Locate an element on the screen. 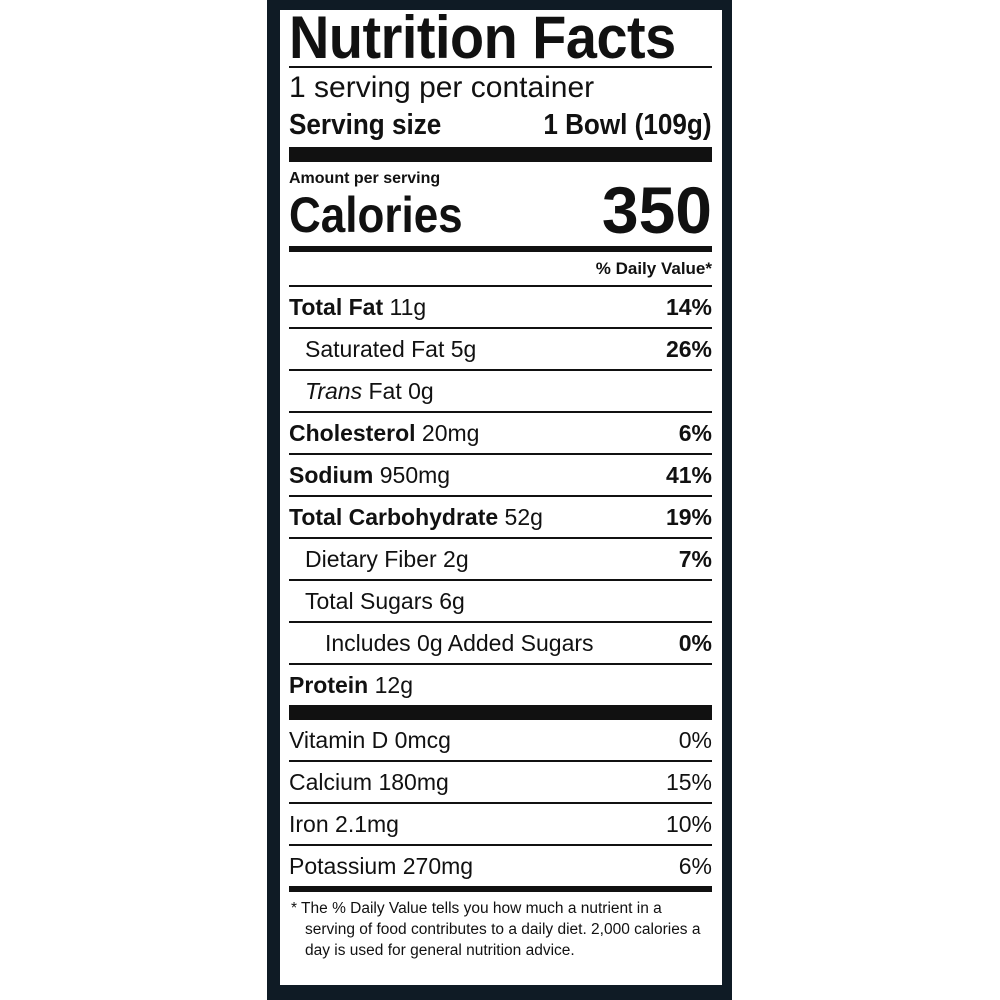 This screenshot has width=1000, height=1000. nutrient-name: Cholesterol is located at coordinates (352, 432).